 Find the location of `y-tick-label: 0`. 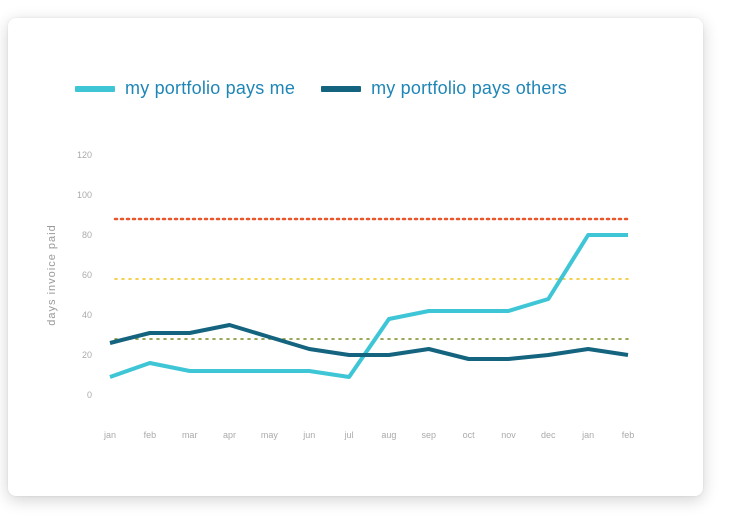

y-tick-label: 0 is located at coordinates (89, 395).